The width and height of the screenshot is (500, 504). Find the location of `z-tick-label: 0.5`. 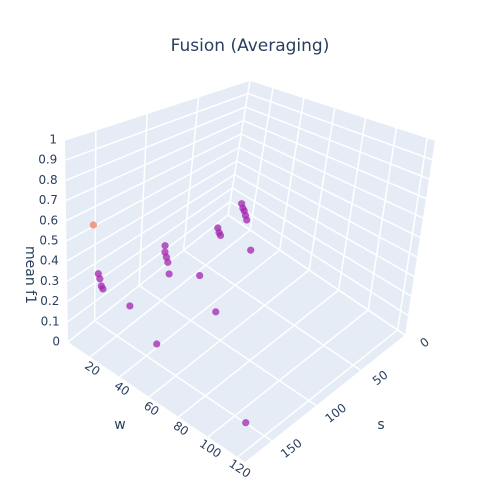

z-tick-label: 0.5 is located at coordinates (48, 241).